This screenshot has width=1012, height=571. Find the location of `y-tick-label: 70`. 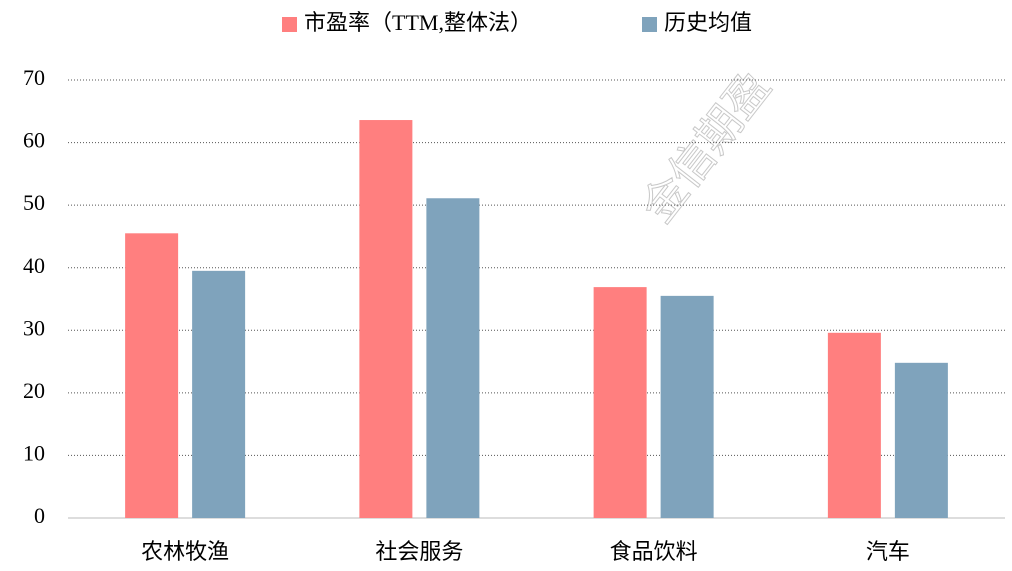

y-tick-label: 70 is located at coordinates (34, 77).